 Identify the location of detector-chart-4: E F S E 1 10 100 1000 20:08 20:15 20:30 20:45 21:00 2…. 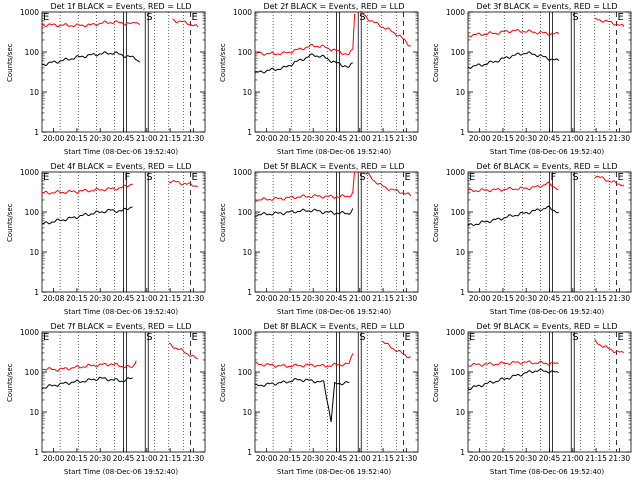
(106, 240).